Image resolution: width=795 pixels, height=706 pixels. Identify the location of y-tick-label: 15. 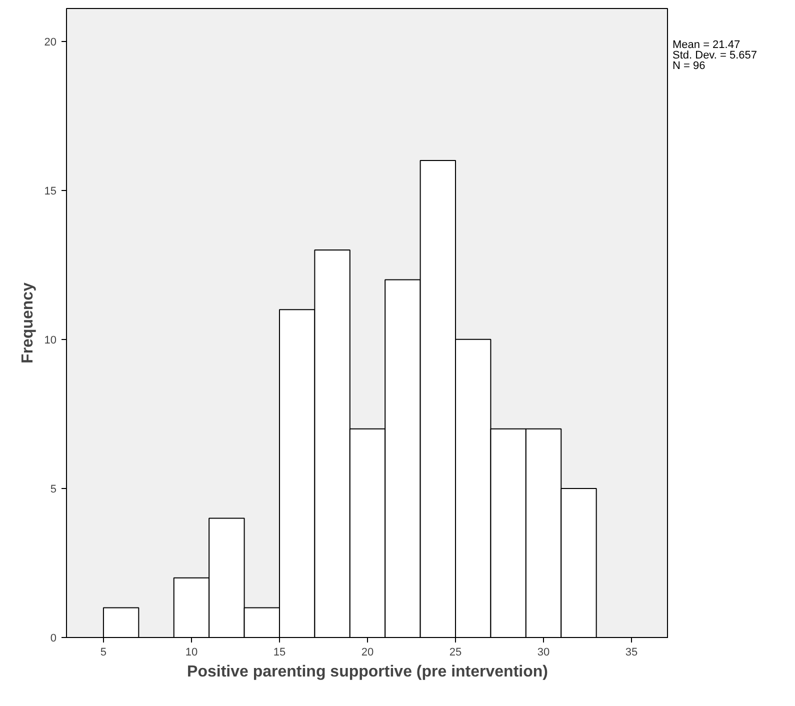
(50, 191).